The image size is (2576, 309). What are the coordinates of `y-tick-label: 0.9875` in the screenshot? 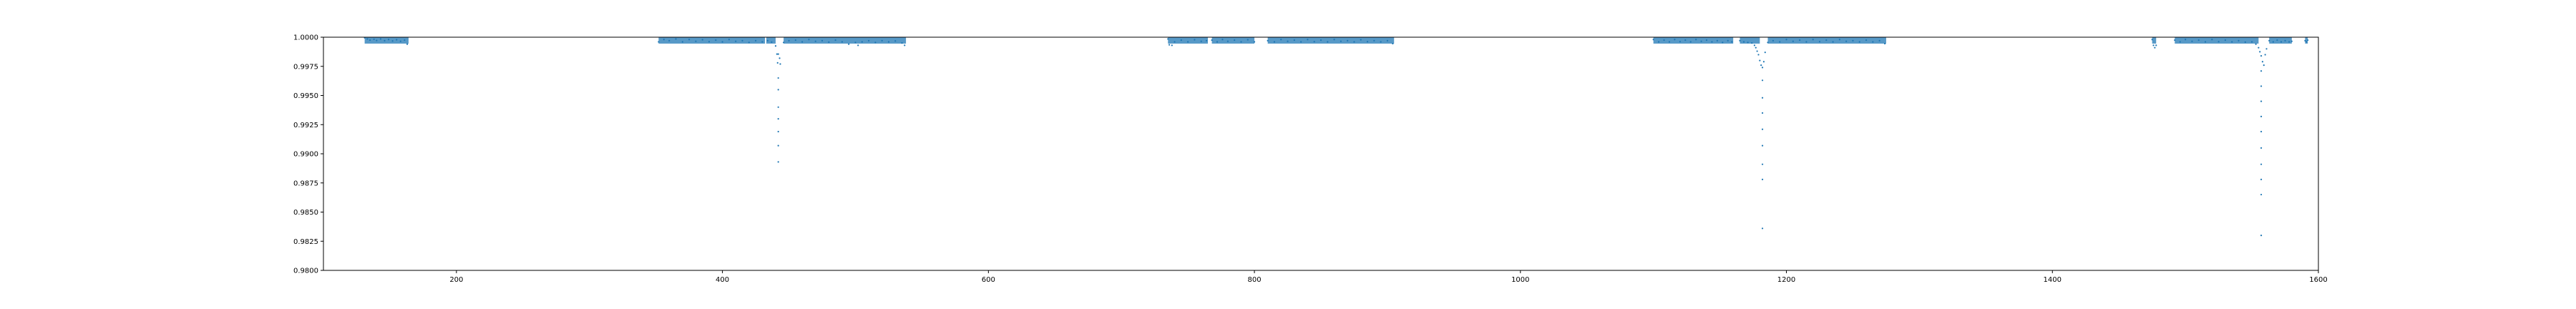 It's located at (305, 183).